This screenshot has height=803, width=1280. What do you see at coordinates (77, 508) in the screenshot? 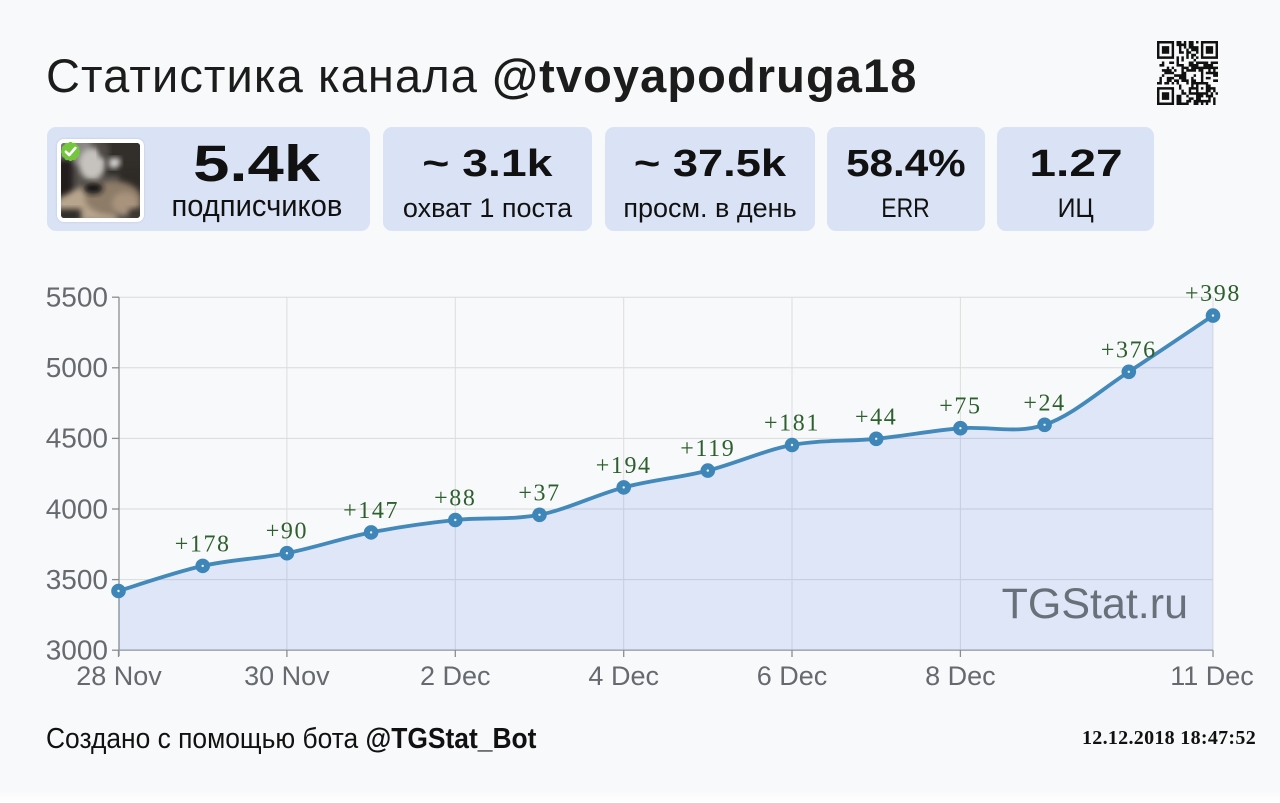
I see `svg-text: 4000` at bounding box center [77, 508].